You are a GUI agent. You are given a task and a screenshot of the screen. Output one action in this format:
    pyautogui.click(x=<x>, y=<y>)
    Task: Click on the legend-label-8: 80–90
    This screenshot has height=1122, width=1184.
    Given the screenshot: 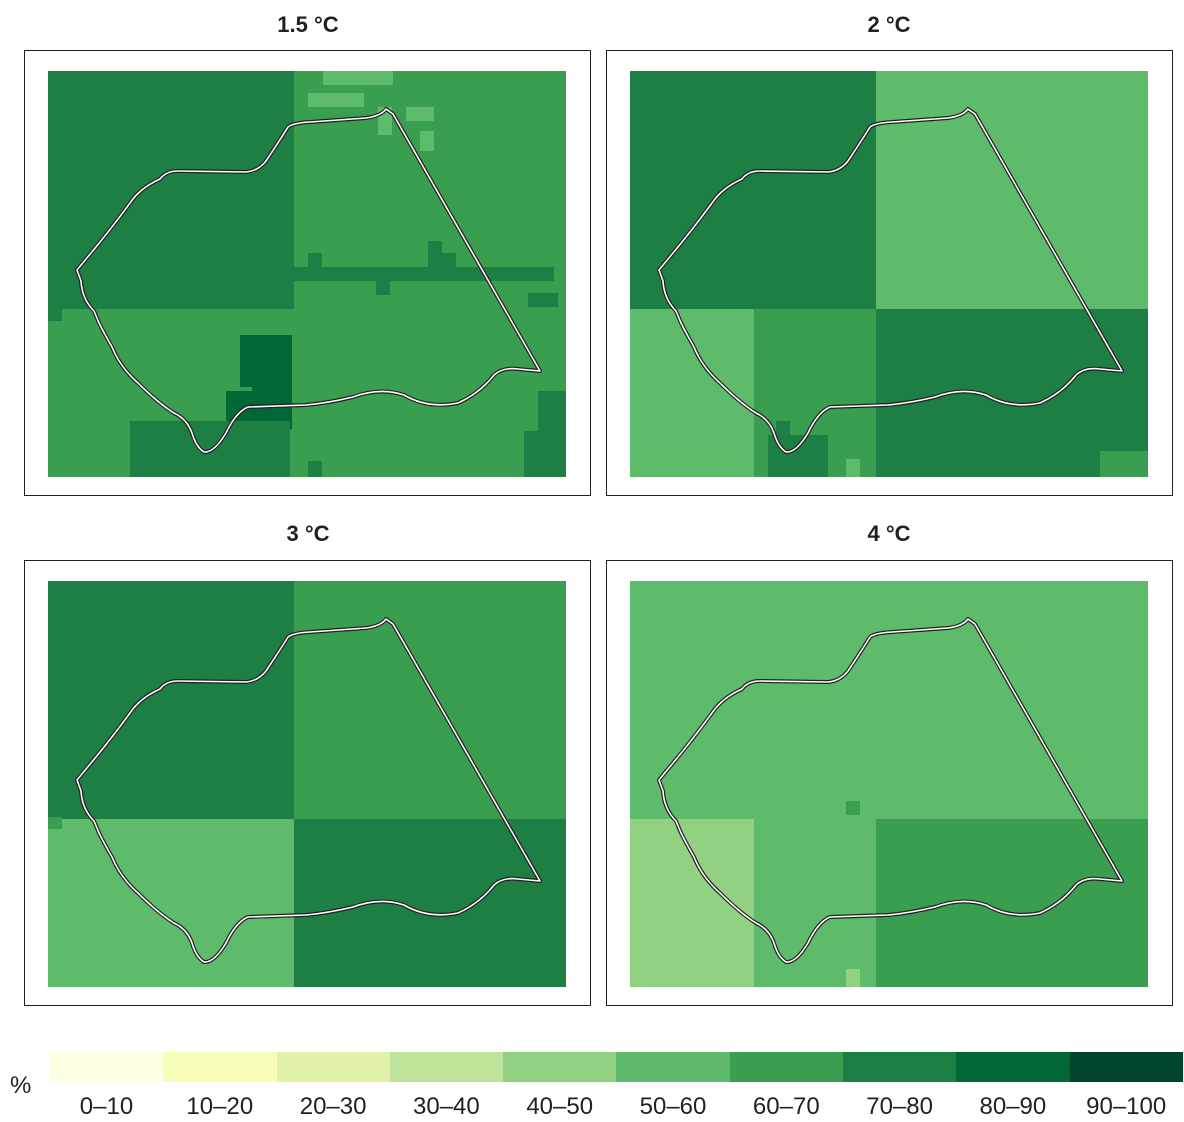 What is the action you would take?
    pyautogui.click(x=1013, y=1106)
    